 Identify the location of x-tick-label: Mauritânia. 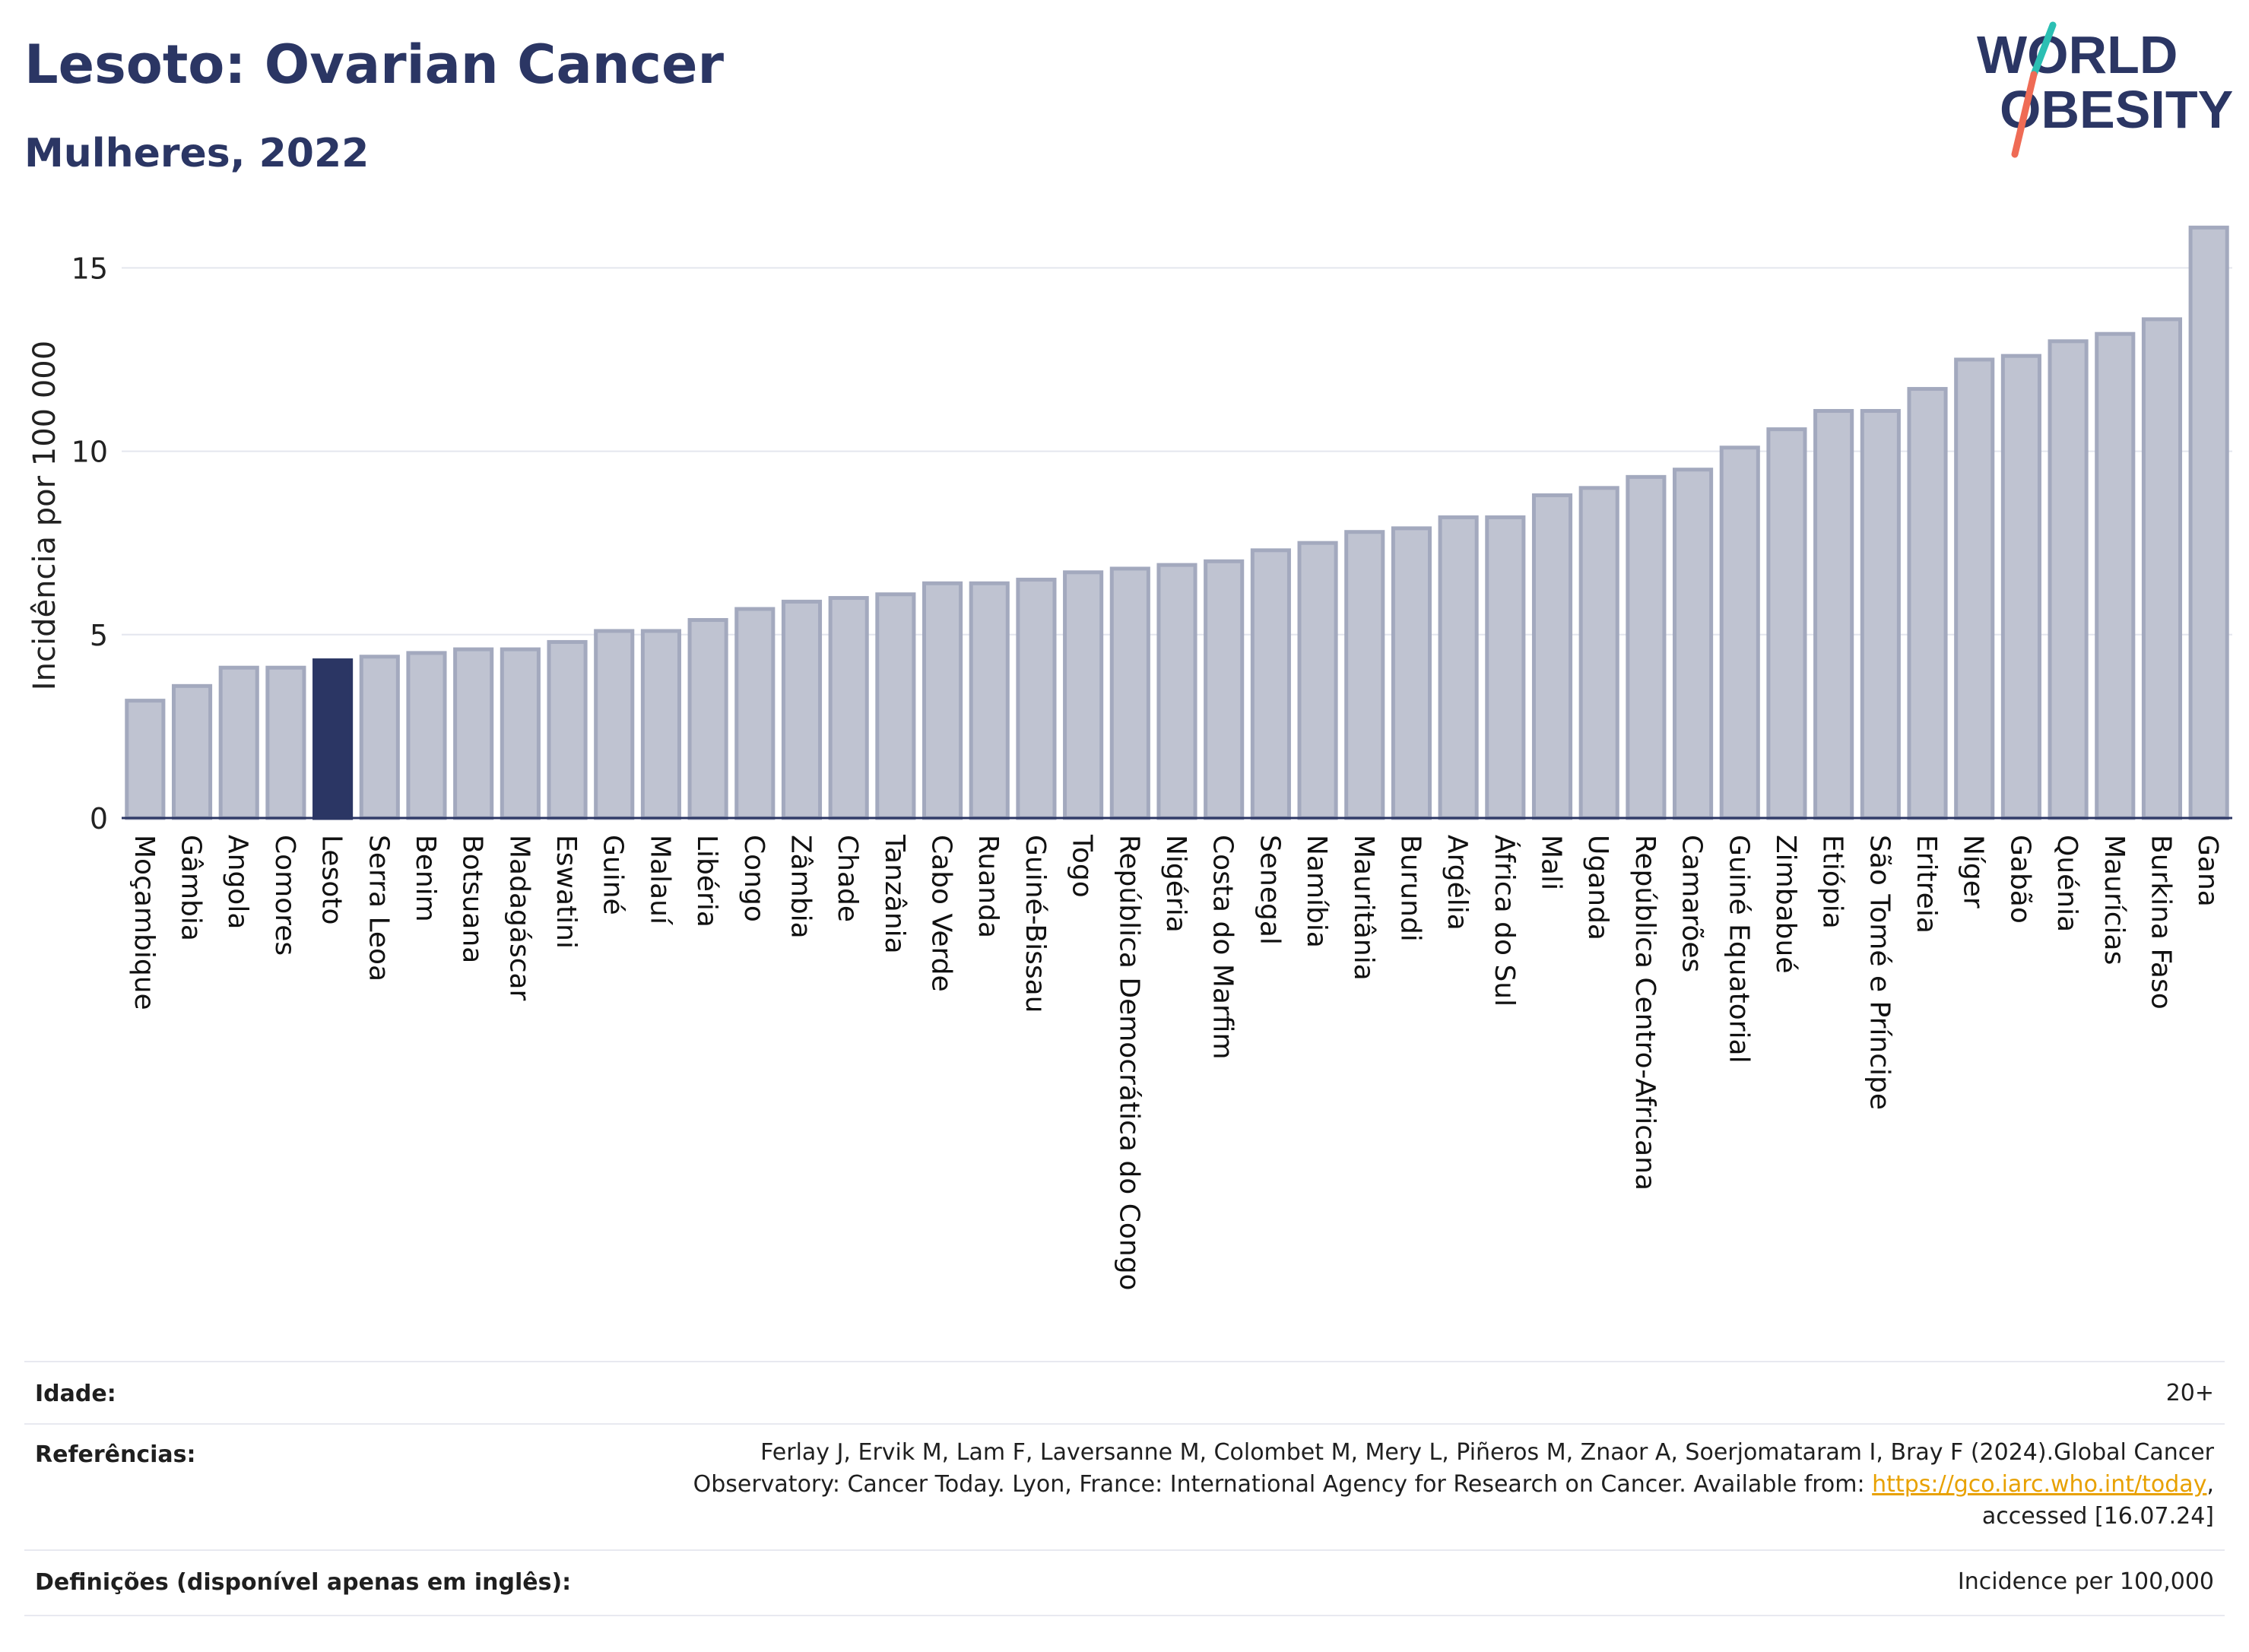
(1363, 908).